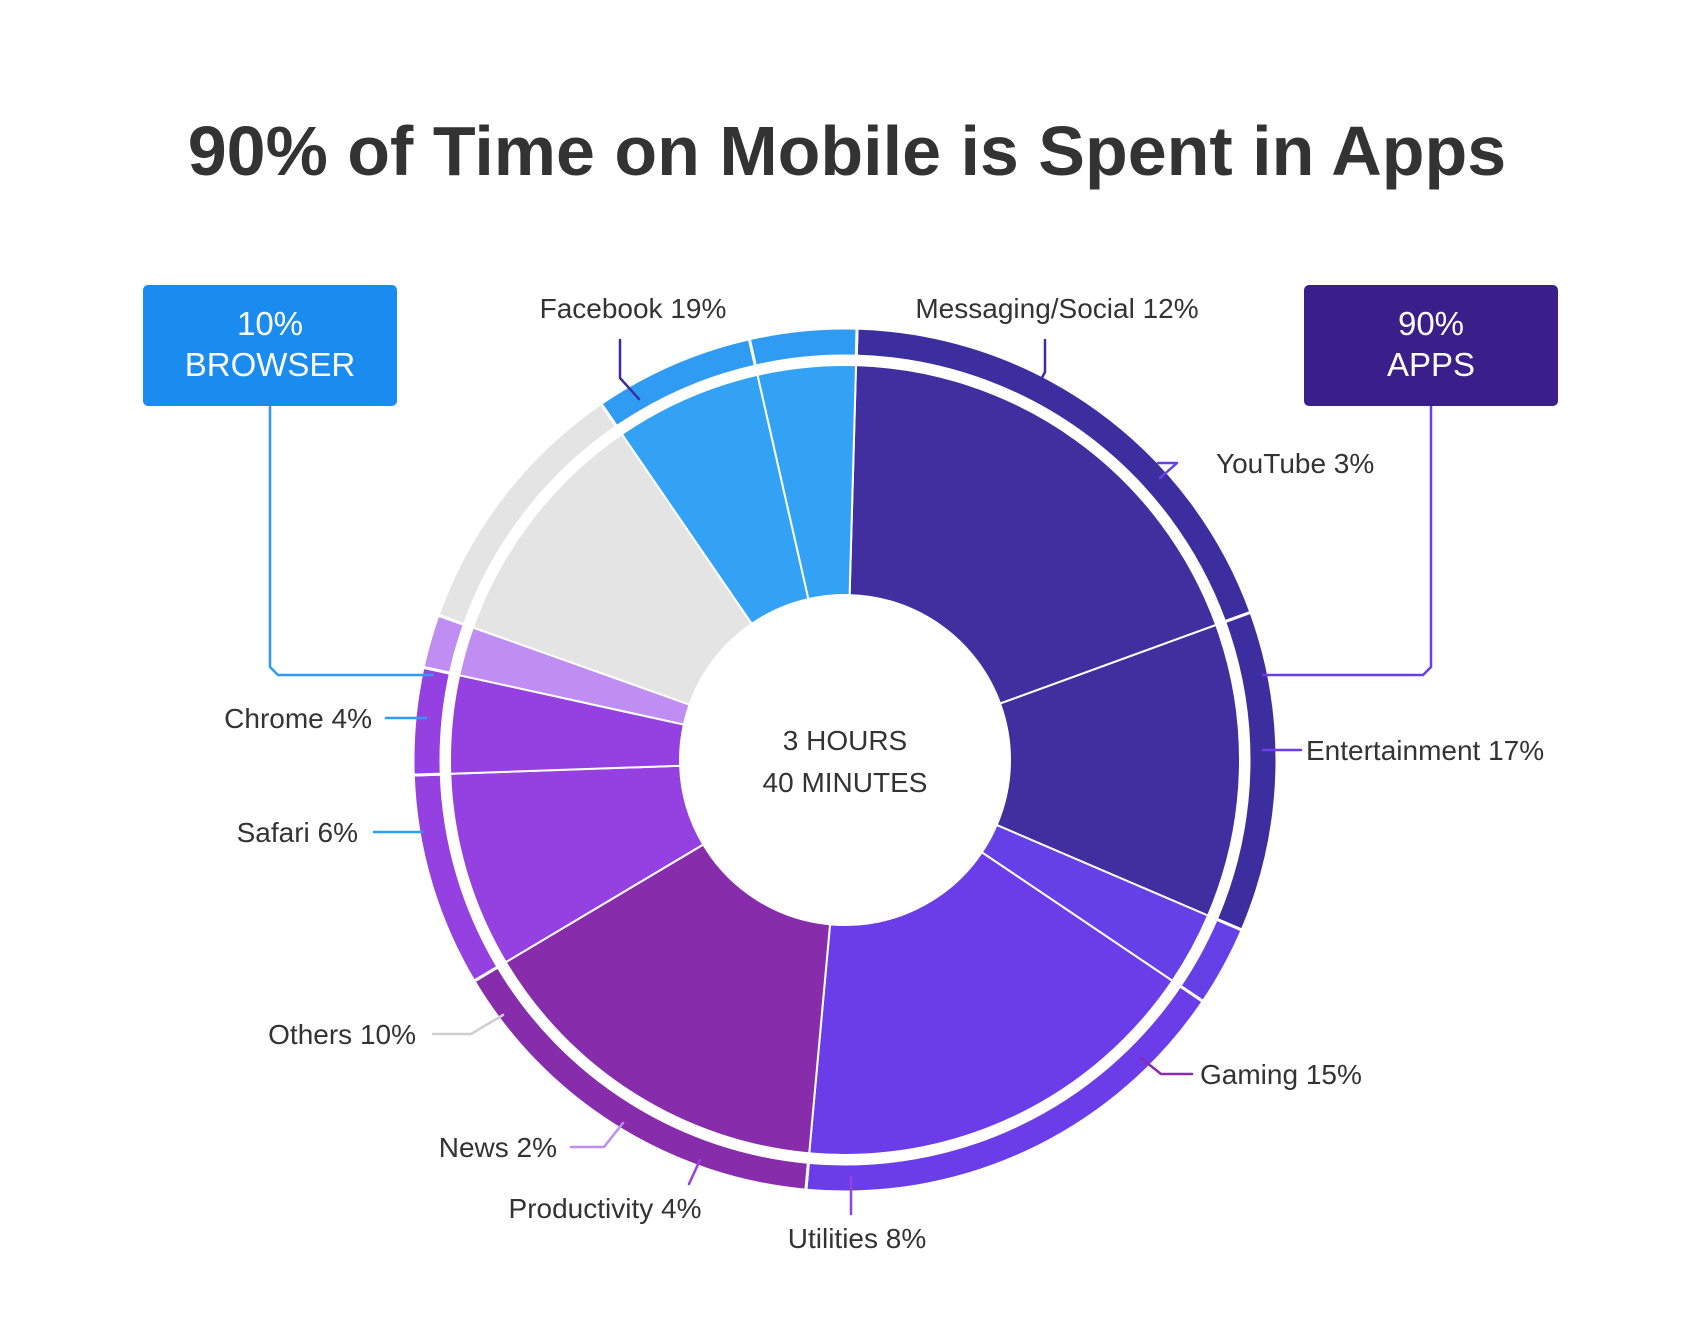 The height and width of the screenshot is (1336, 1694). I want to click on group-box-browser, so click(270, 345).